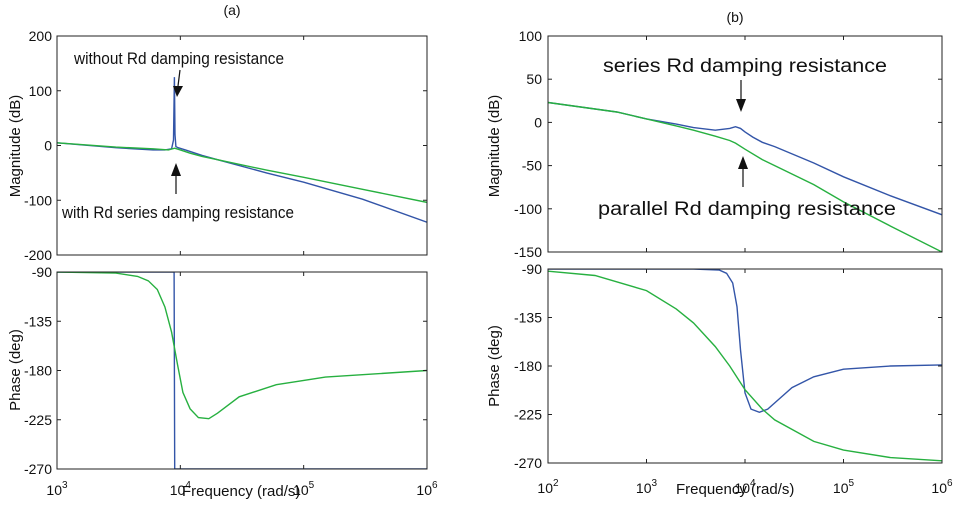 This screenshot has height=526, width=958. I want to click on ytick-label: -200, so click(38, 255).